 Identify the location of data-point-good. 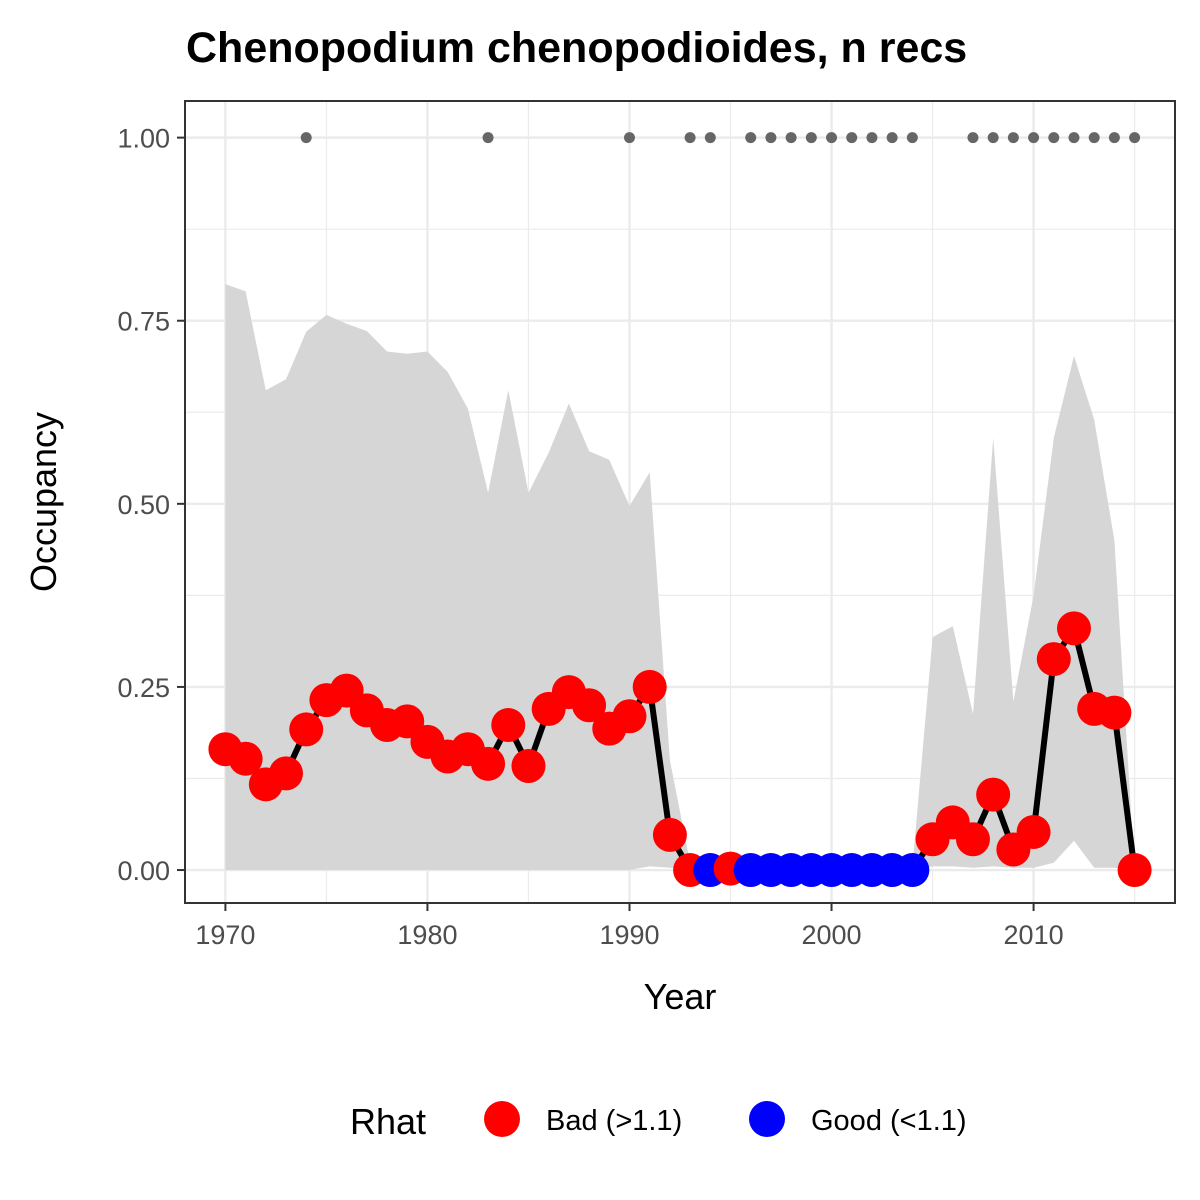
(912, 870).